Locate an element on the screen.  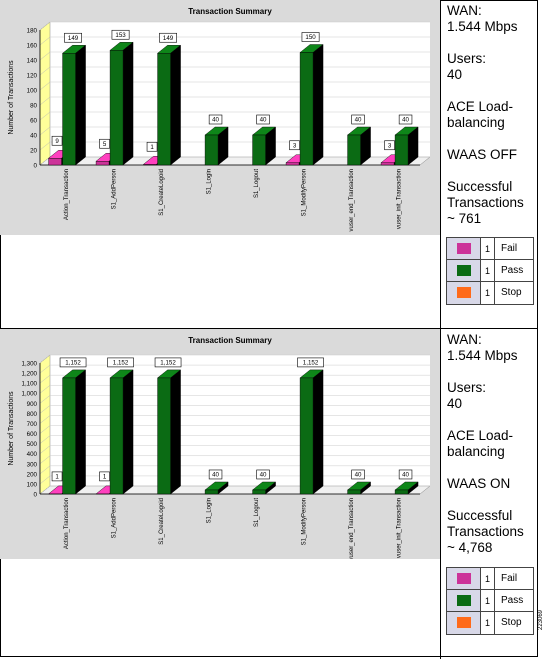
x-tick-label: S1_ModifyPerson is located at coordinates (304, 521).